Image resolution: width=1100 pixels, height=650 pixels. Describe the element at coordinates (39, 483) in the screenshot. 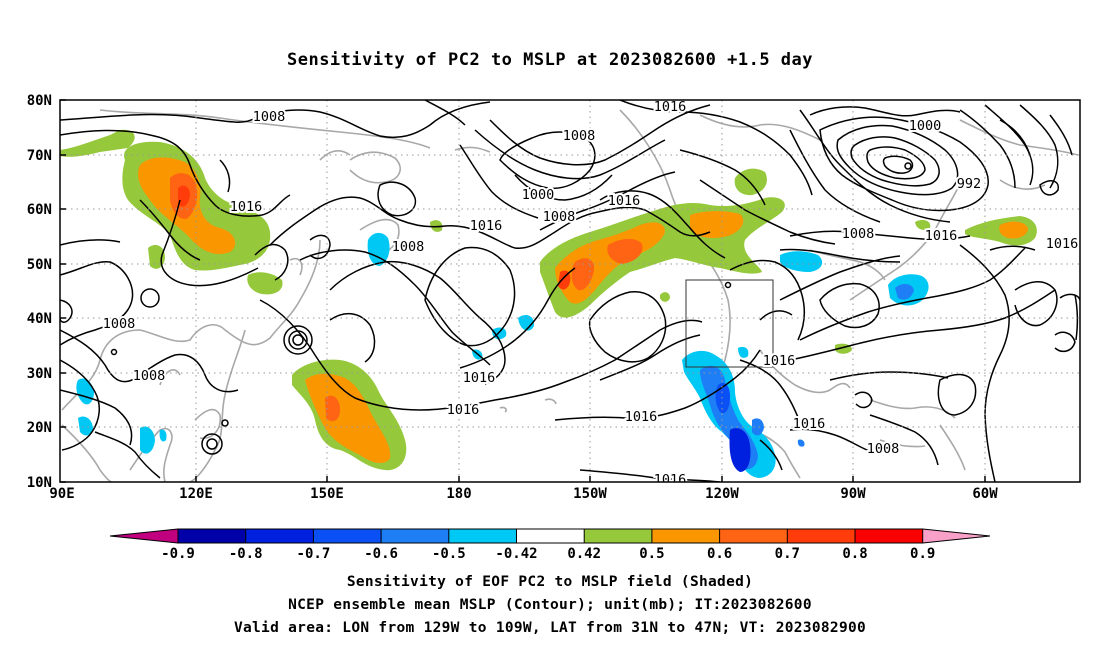

I see `lat-label: 10N` at that location.